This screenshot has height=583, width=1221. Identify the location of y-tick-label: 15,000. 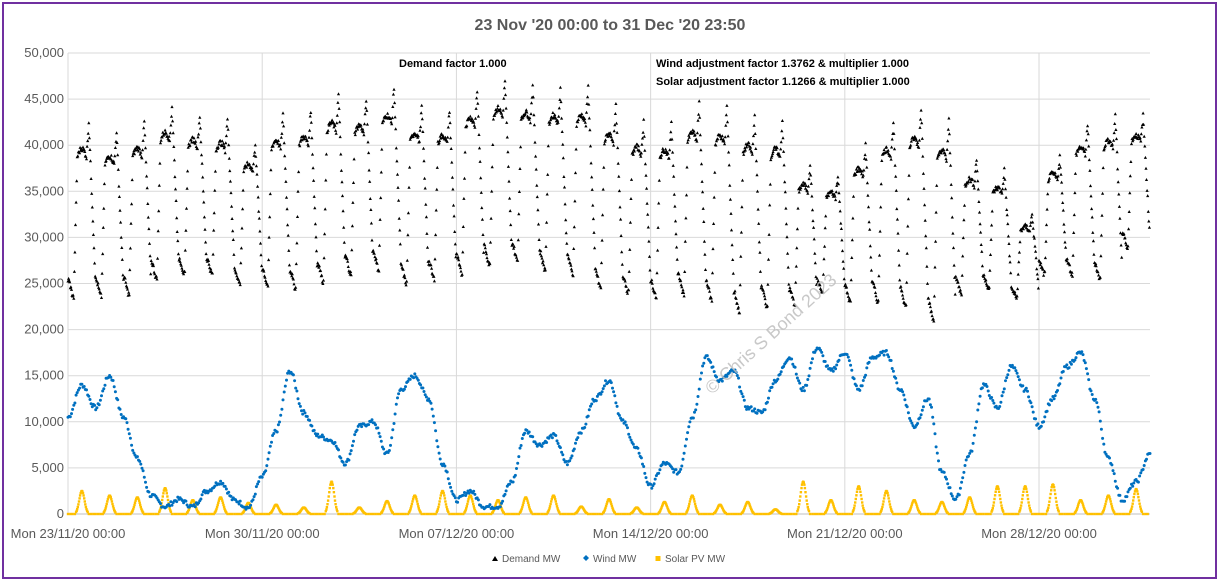
(44, 375).